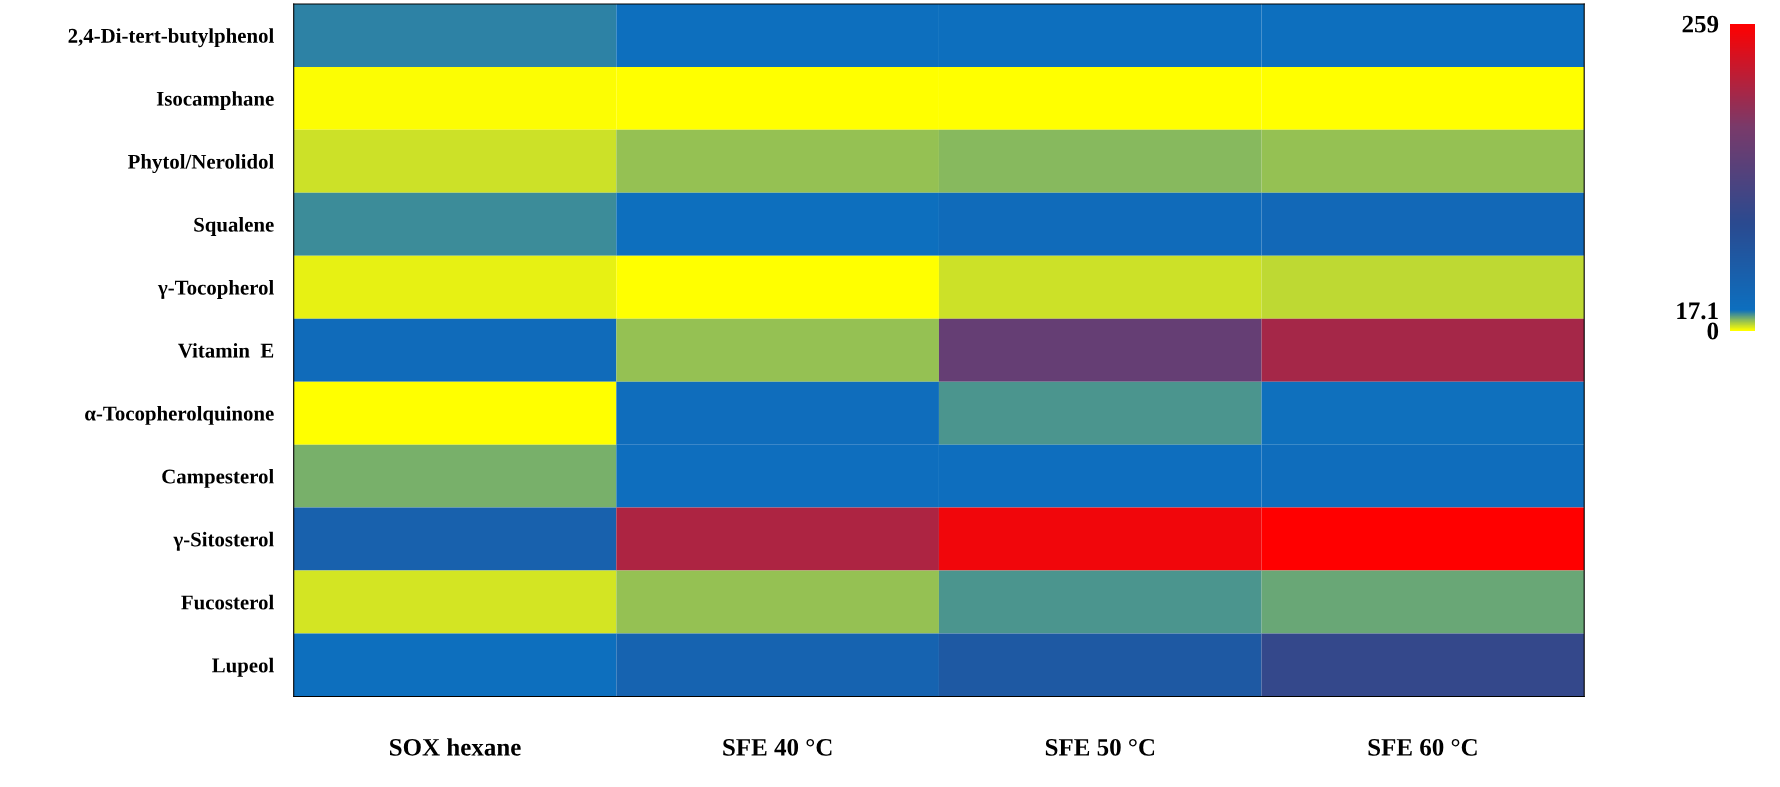 Image resolution: width=1780 pixels, height=787 pixels. Describe the element at coordinates (455, 747) in the screenshot. I see `x-tick-label: SOX hexane` at that location.